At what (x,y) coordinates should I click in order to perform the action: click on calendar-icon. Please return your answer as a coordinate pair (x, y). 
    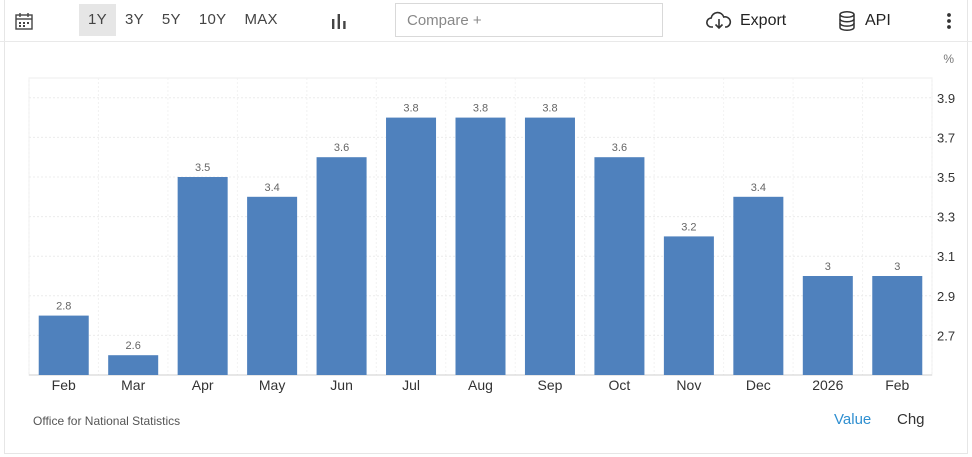
    Looking at the image, I should click on (24, 21).